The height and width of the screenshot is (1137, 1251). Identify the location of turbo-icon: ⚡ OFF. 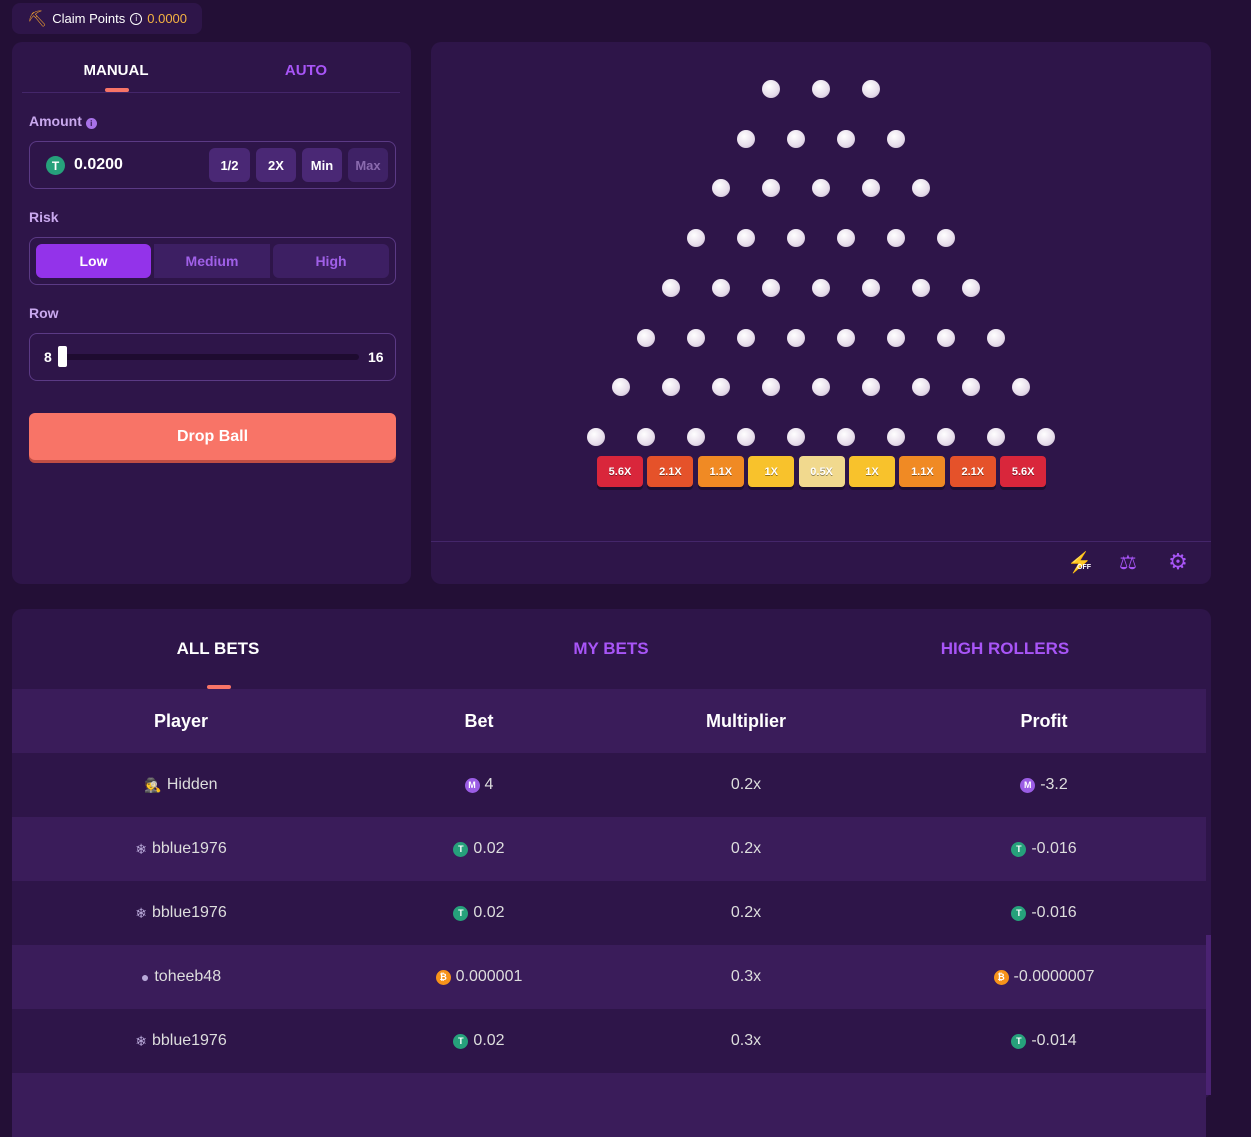
(1079, 563).